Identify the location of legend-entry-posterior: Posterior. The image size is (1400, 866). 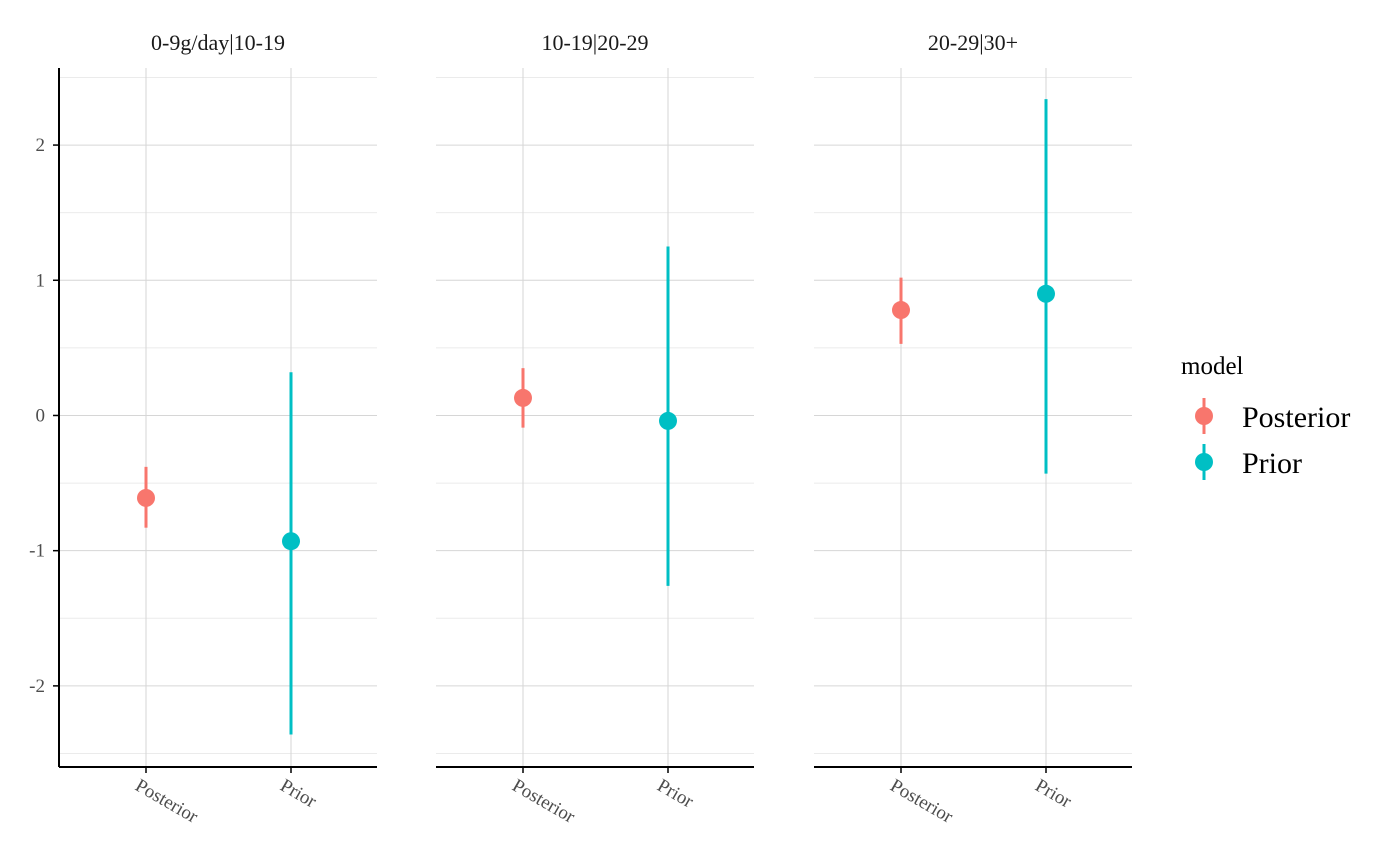
(1272, 416).